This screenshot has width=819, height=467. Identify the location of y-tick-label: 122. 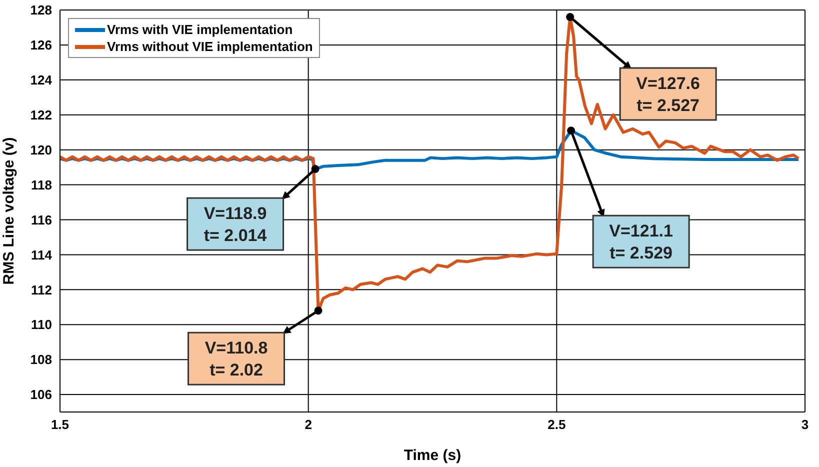
(41, 114).